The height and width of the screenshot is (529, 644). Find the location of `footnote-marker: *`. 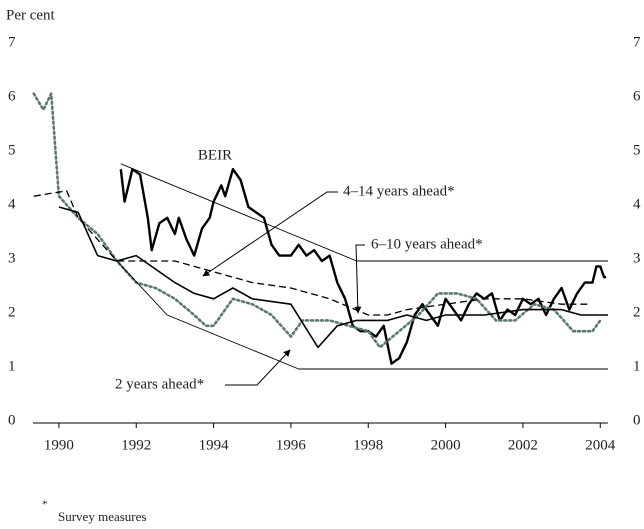

footnote-marker: * is located at coordinates (45, 505).